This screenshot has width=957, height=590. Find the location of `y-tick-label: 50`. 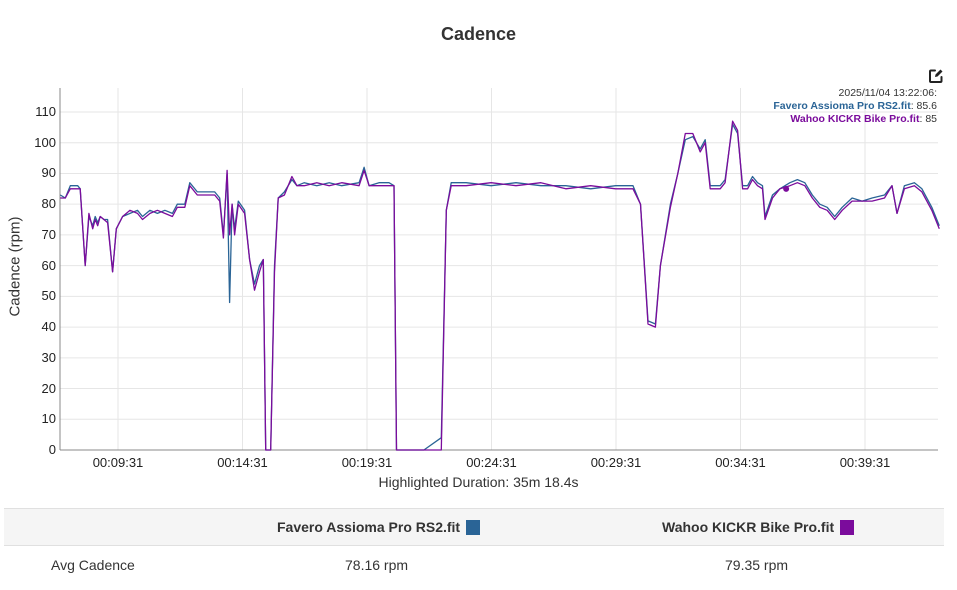

y-tick-label: 50 is located at coordinates (48, 296).